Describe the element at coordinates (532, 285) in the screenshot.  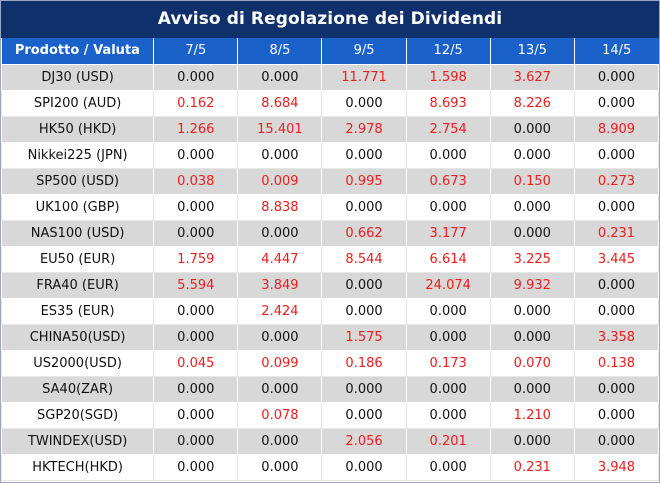
I see `dividend-value-cell: 9.932` at that location.